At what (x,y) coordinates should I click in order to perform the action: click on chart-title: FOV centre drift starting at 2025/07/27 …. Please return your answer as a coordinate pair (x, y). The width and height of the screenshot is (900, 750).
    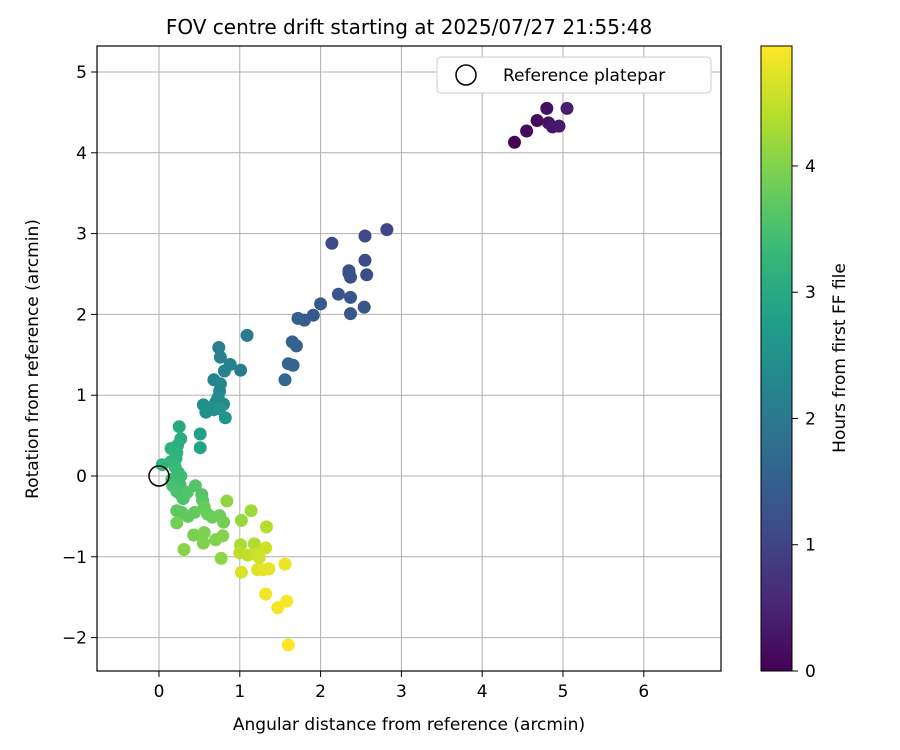
    Looking at the image, I should click on (409, 27).